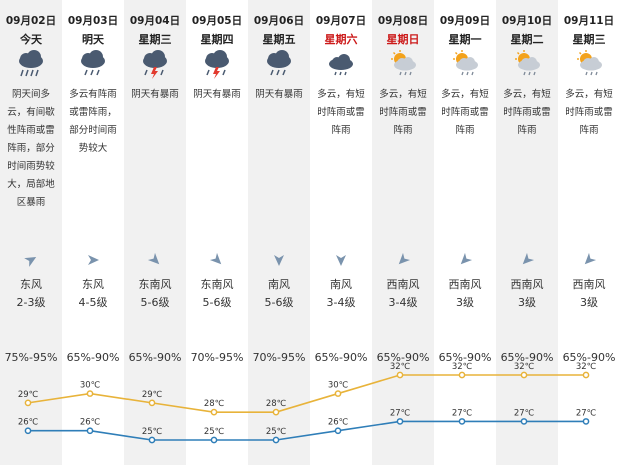 This screenshot has width=640, height=465. Describe the element at coordinates (93, 302) in the screenshot. I see `wind-level: 4-5级` at that location.